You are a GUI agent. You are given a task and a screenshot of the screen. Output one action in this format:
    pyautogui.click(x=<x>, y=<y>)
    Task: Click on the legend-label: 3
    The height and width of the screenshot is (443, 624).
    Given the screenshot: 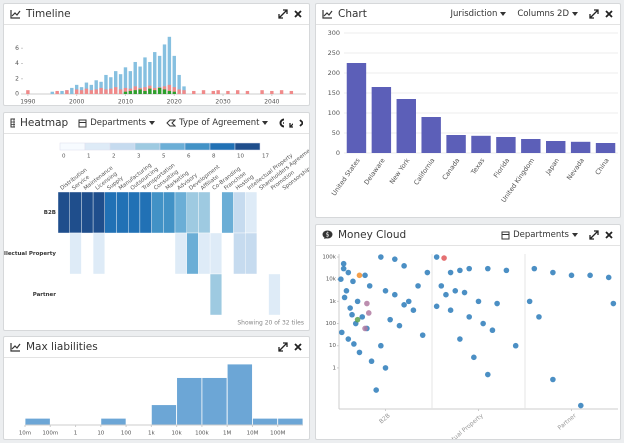 What is the action you would take?
    pyautogui.click(x=139, y=157)
    